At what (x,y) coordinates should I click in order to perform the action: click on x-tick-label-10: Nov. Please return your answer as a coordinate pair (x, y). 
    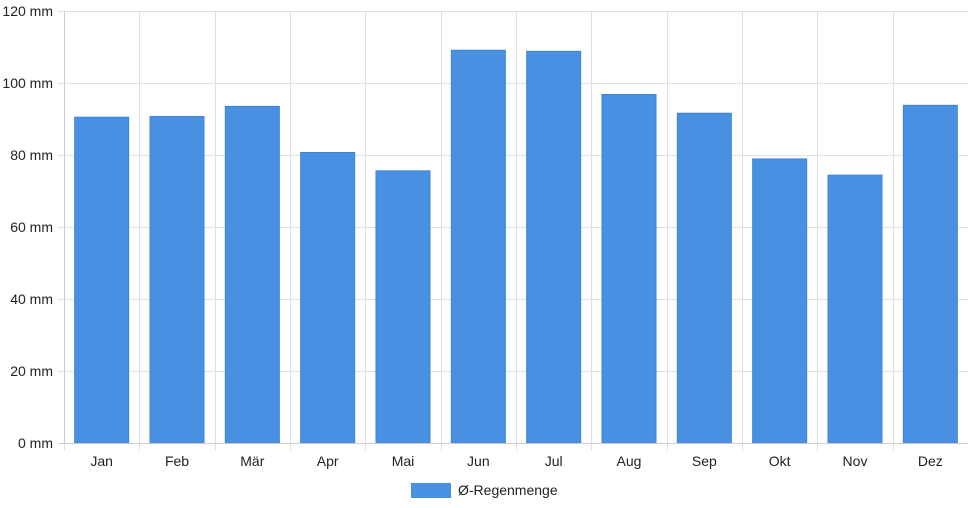
    Looking at the image, I should click on (855, 461).